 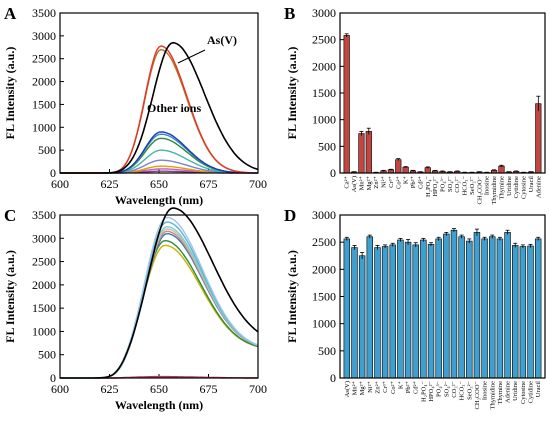 I want to click on panel-c-x-tick-labels: 600 625 650 675 700, so click(x=159, y=389).